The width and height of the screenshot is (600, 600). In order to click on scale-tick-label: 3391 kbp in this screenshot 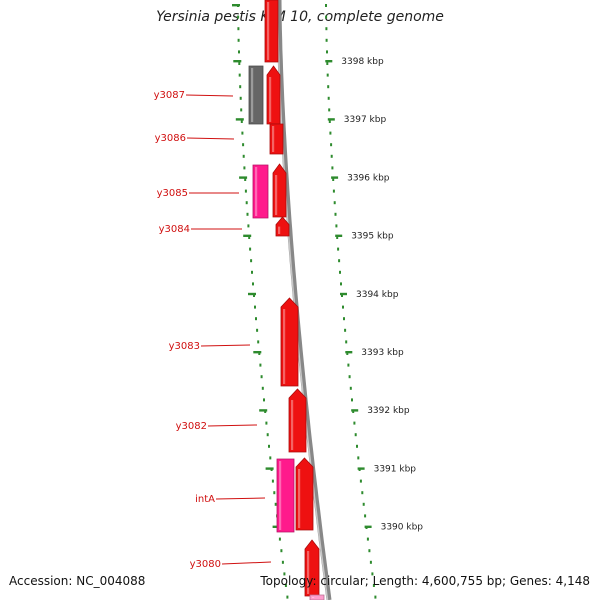, I will do `click(395, 469)`.